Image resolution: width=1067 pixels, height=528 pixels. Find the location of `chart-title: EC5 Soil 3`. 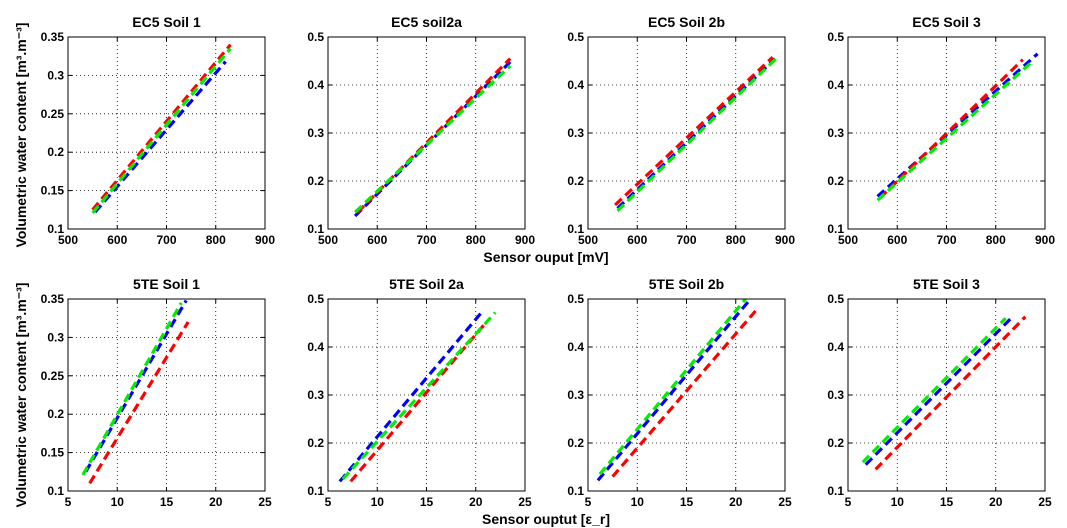

chart-title: EC5 Soil 3 is located at coordinates (946, 22).